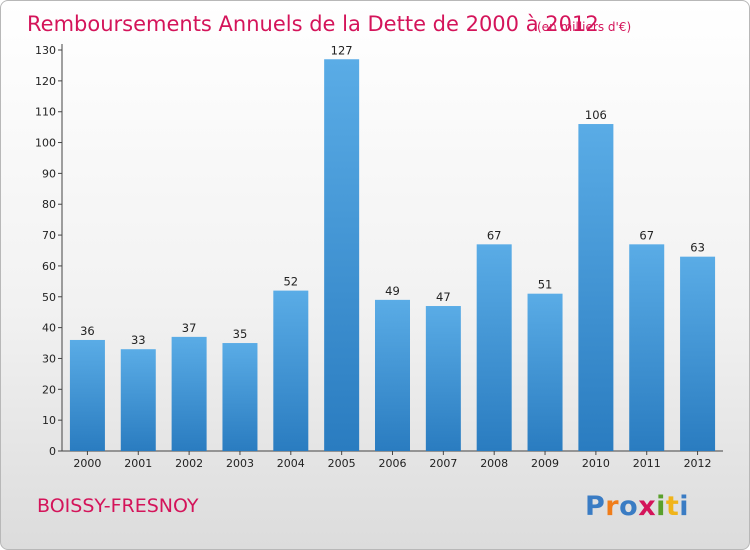 This screenshot has width=750, height=550. Describe the element at coordinates (49, 420) in the screenshot. I see `y-tick-label: 10` at that location.